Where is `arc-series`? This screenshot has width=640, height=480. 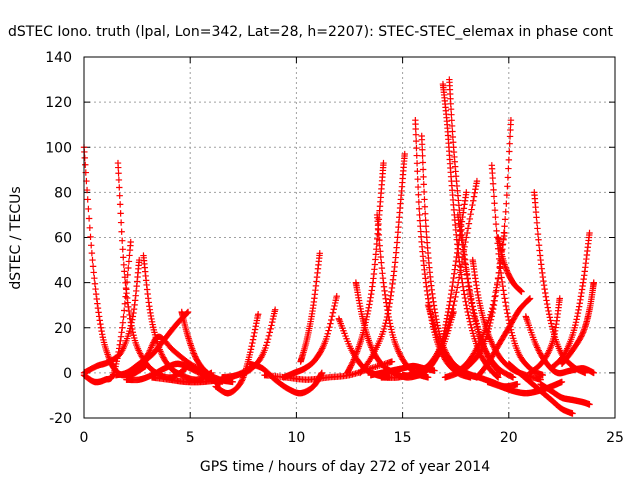
arc-series is located at coordinates (540, 388).